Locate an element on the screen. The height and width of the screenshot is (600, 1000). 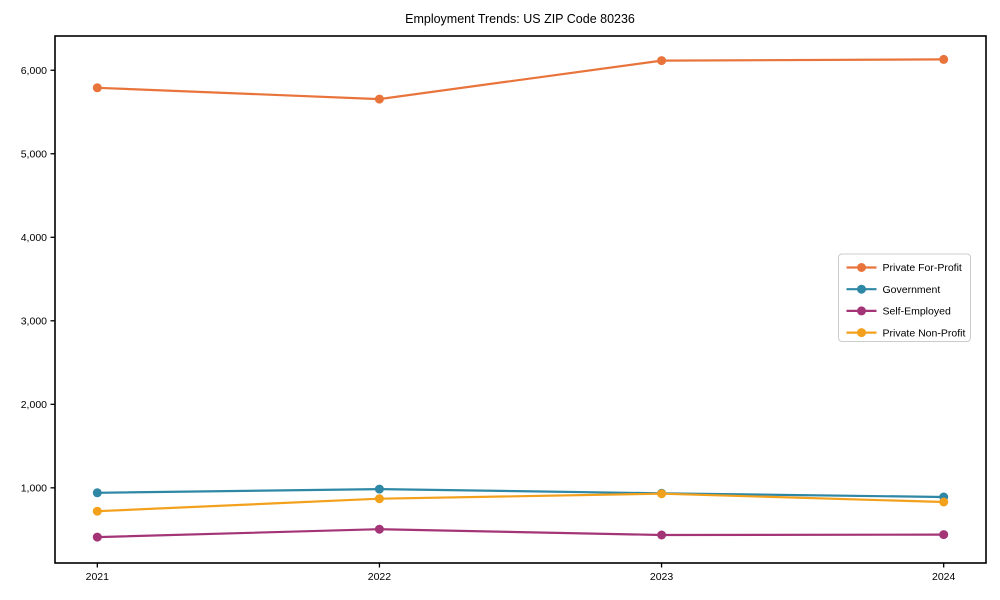
line-private-non-profit is located at coordinates (520, 502).